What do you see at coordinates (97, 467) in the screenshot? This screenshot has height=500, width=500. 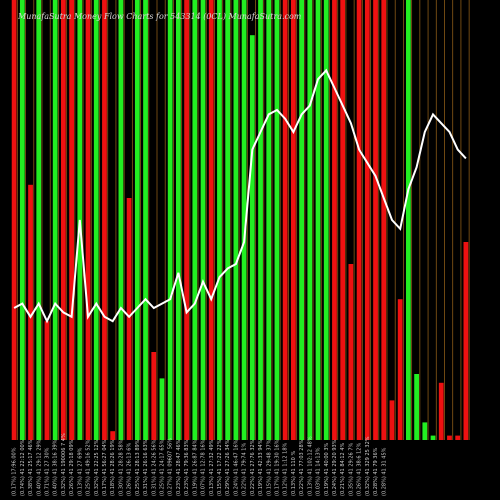 I see `x-tick-label: (0.32%) 41 22:25 12%` at bounding box center [97, 467].